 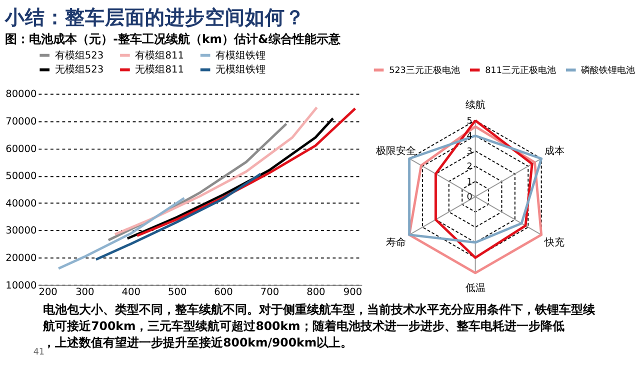 I want to click on x-tick-label: 700, so click(x=270, y=292).